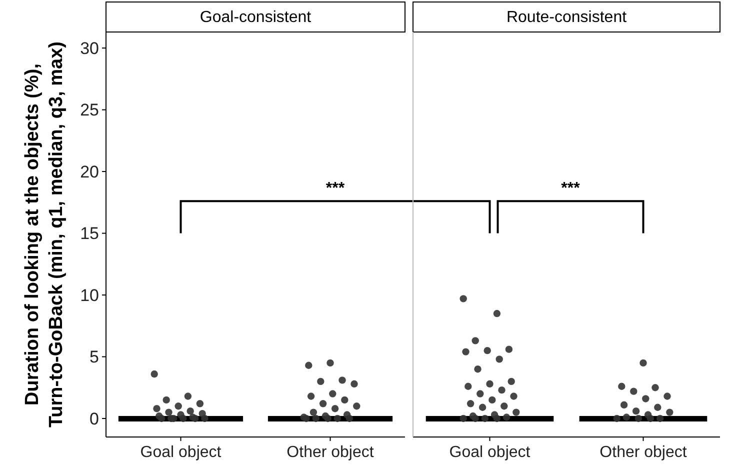 This screenshot has width=740, height=471. Describe the element at coordinates (89, 295) in the screenshot. I see `y-tick-label: 10` at that location.